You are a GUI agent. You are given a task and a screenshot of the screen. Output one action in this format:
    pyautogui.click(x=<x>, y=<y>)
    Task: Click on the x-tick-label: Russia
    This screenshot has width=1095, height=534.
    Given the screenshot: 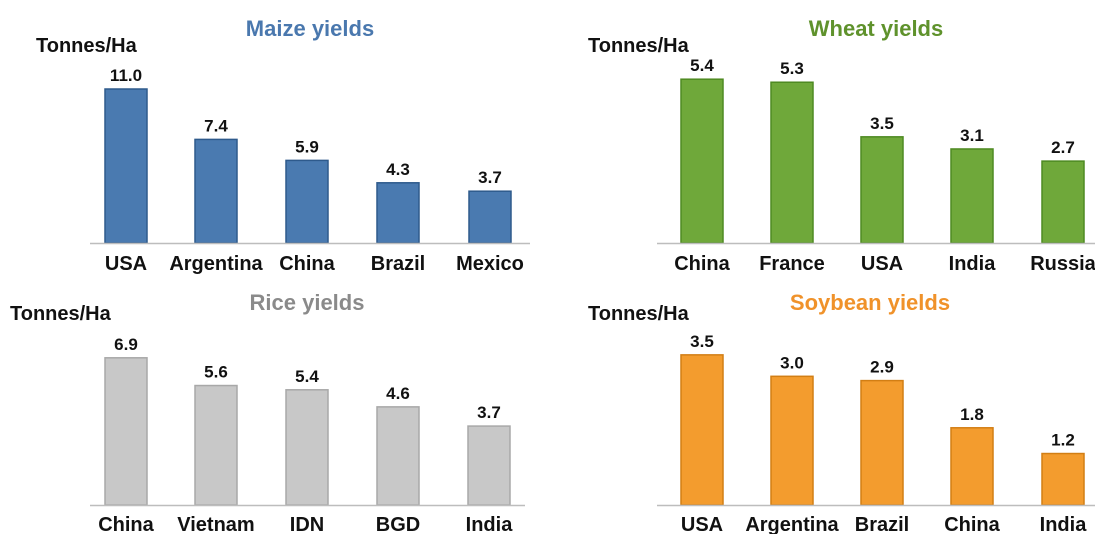 What is the action you would take?
    pyautogui.click(x=1062, y=264)
    